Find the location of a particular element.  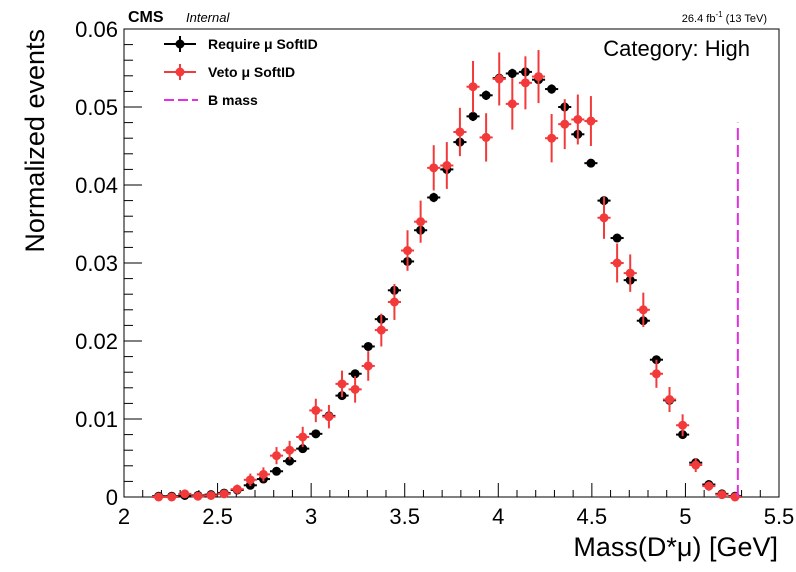

internal-label: Internal is located at coordinates (208, 17).